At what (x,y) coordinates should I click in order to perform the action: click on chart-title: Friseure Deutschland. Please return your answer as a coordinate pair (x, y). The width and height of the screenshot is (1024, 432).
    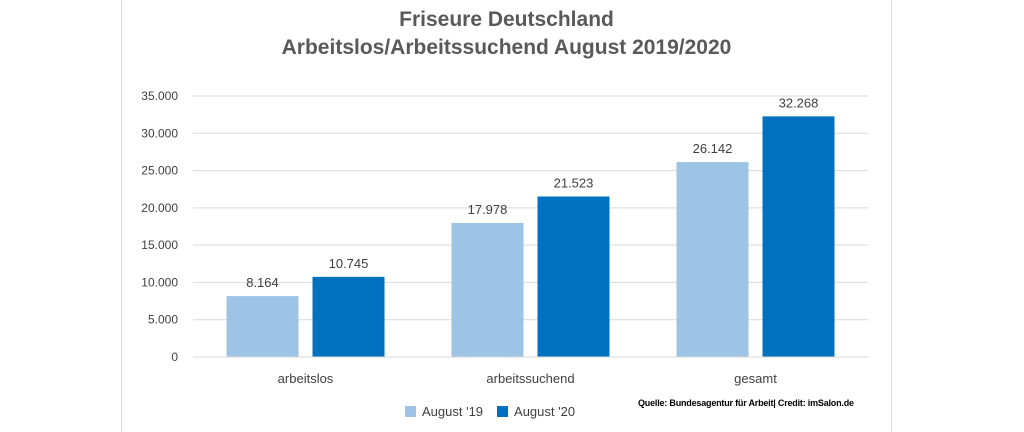
    Looking at the image, I should click on (506, 19).